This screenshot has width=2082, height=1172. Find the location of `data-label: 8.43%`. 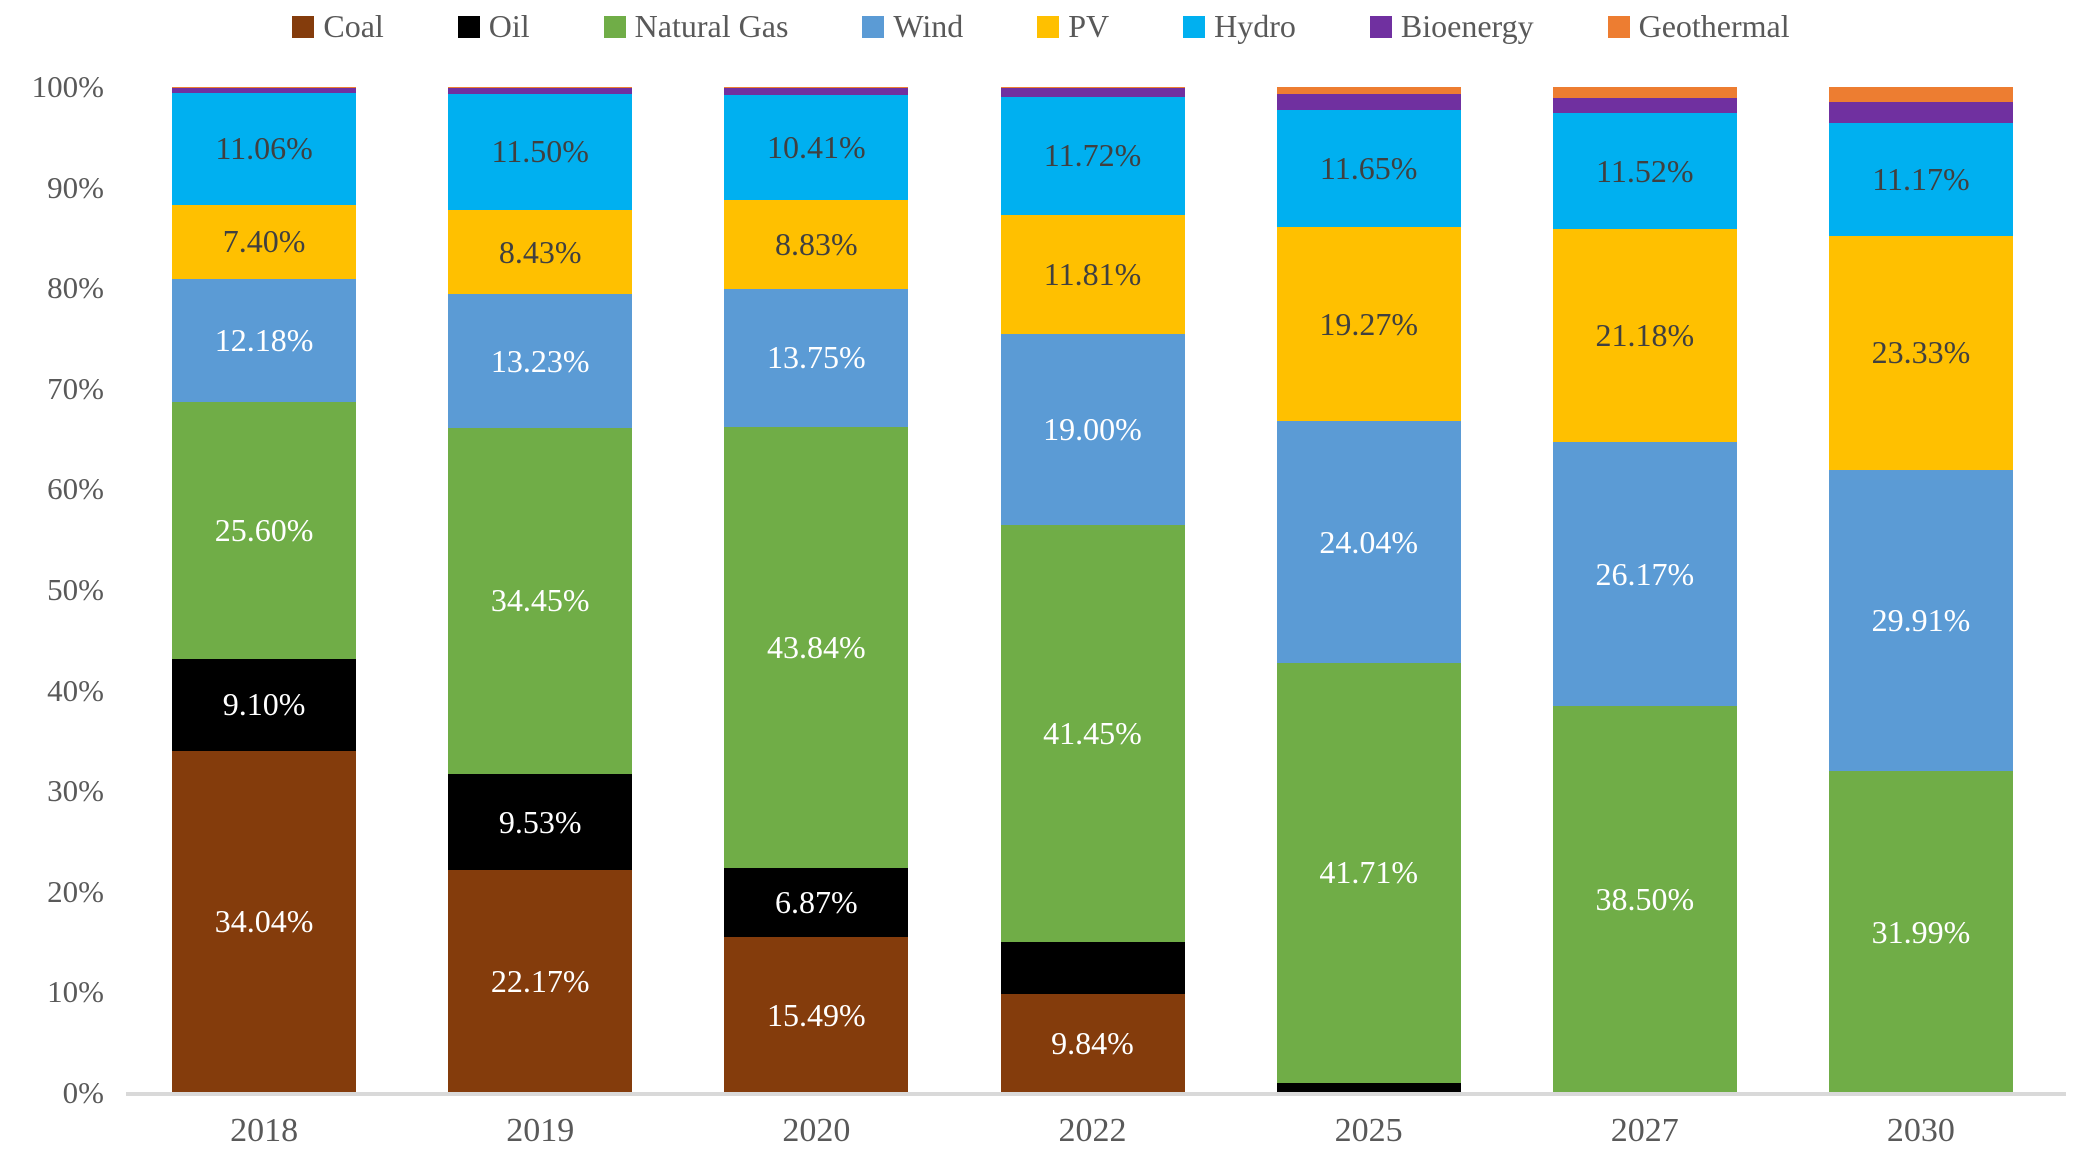

data-label: 8.43% is located at coordinates (540, 251).